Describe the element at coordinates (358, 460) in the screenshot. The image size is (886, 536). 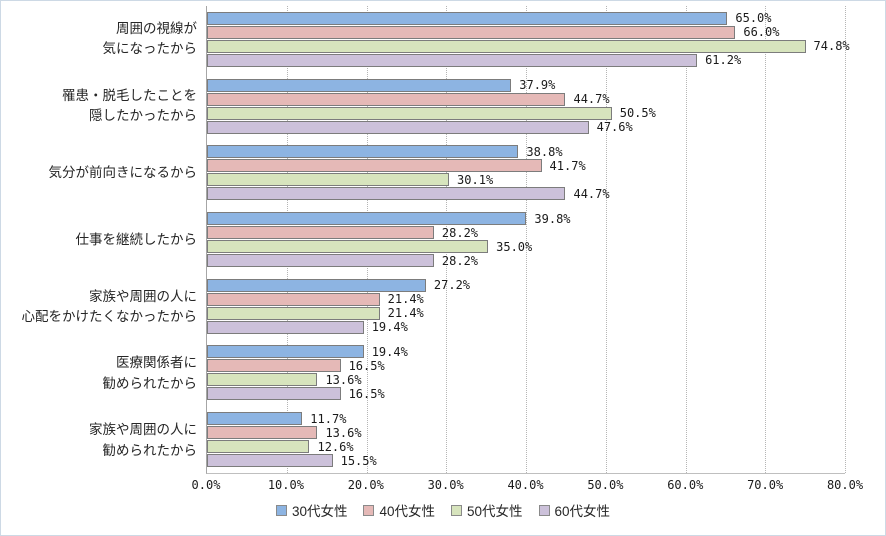
I see `data-label: 15.5%` at that location.